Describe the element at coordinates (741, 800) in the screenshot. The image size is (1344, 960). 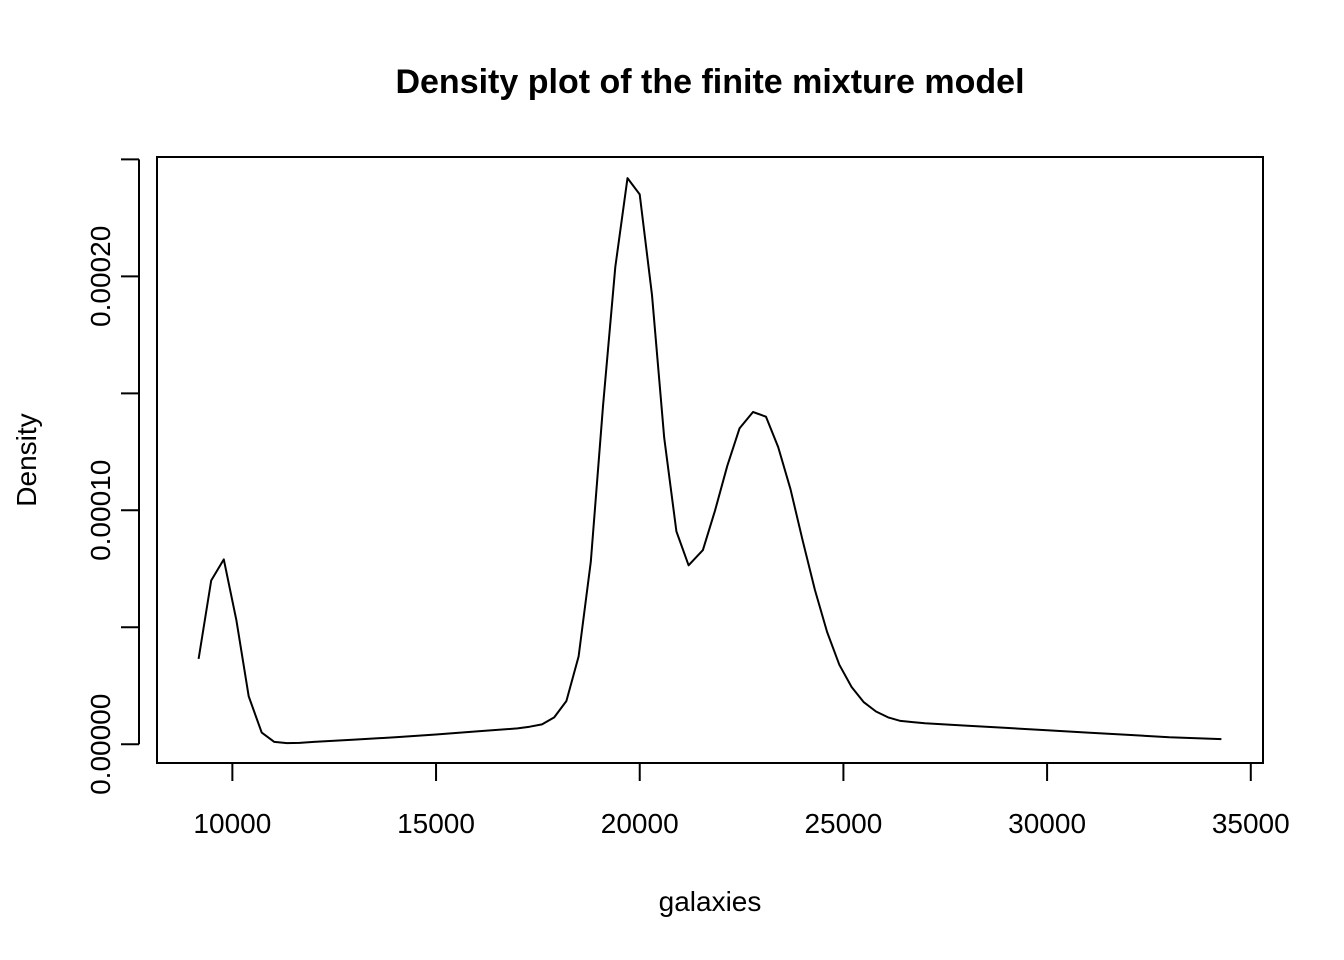
I see `x-axis: 10000 15000 20000 25000 30000 35000` at that location.